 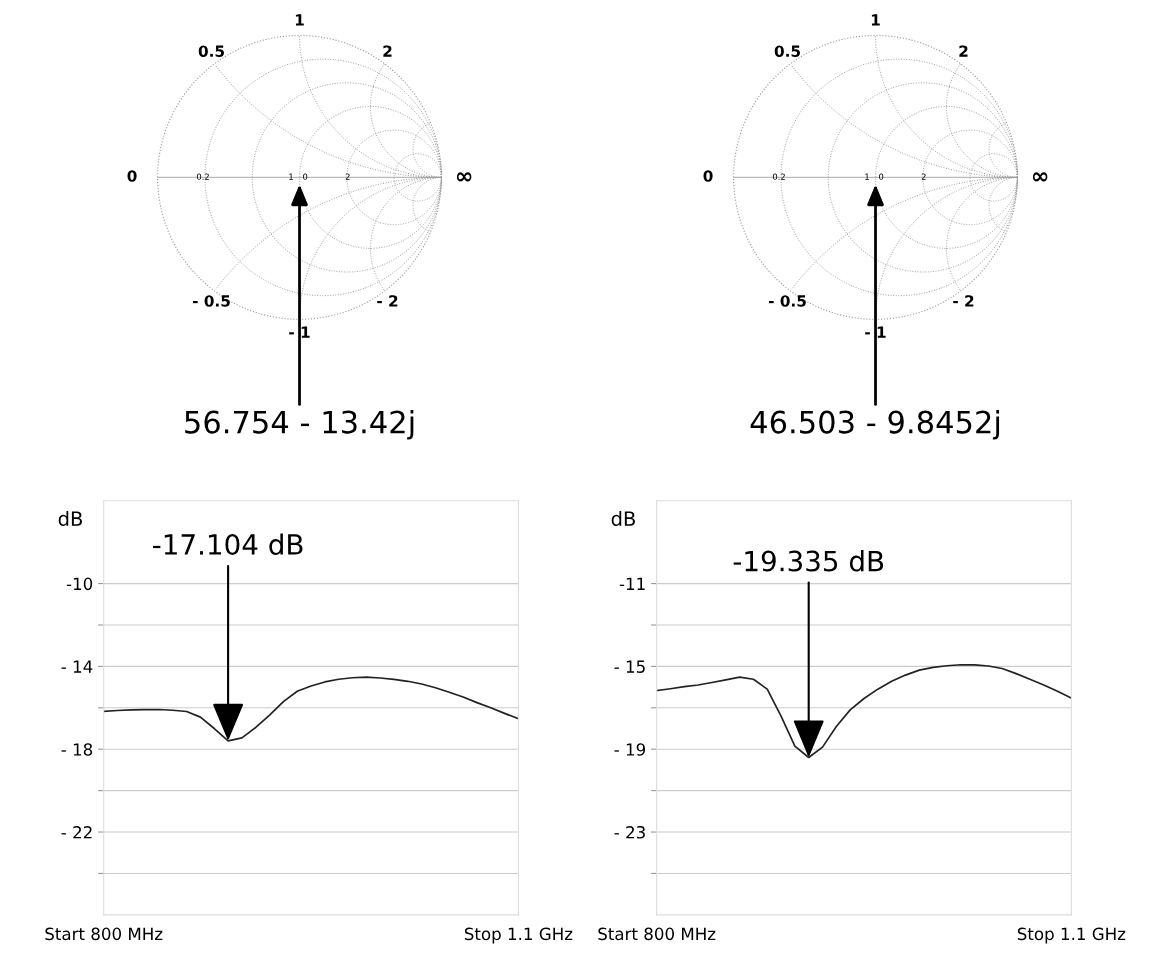 What do you see at coordinates (76, 832) in the screenshot?
I see `y-tick-label: - 22` at bounding box center [76, 832].